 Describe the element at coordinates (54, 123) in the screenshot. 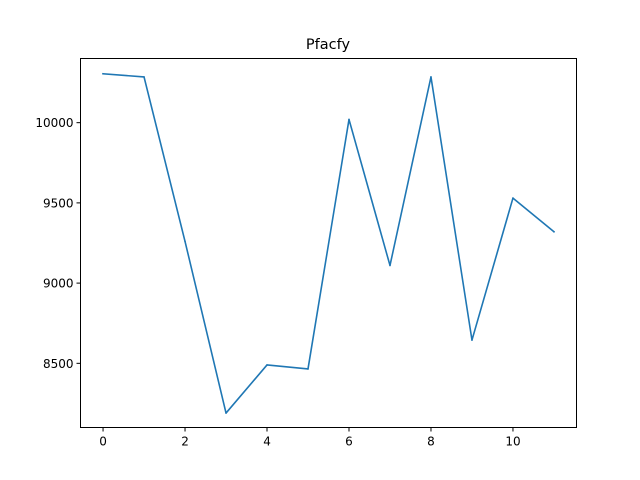

I see `y-tick-label: 10000` at that location.